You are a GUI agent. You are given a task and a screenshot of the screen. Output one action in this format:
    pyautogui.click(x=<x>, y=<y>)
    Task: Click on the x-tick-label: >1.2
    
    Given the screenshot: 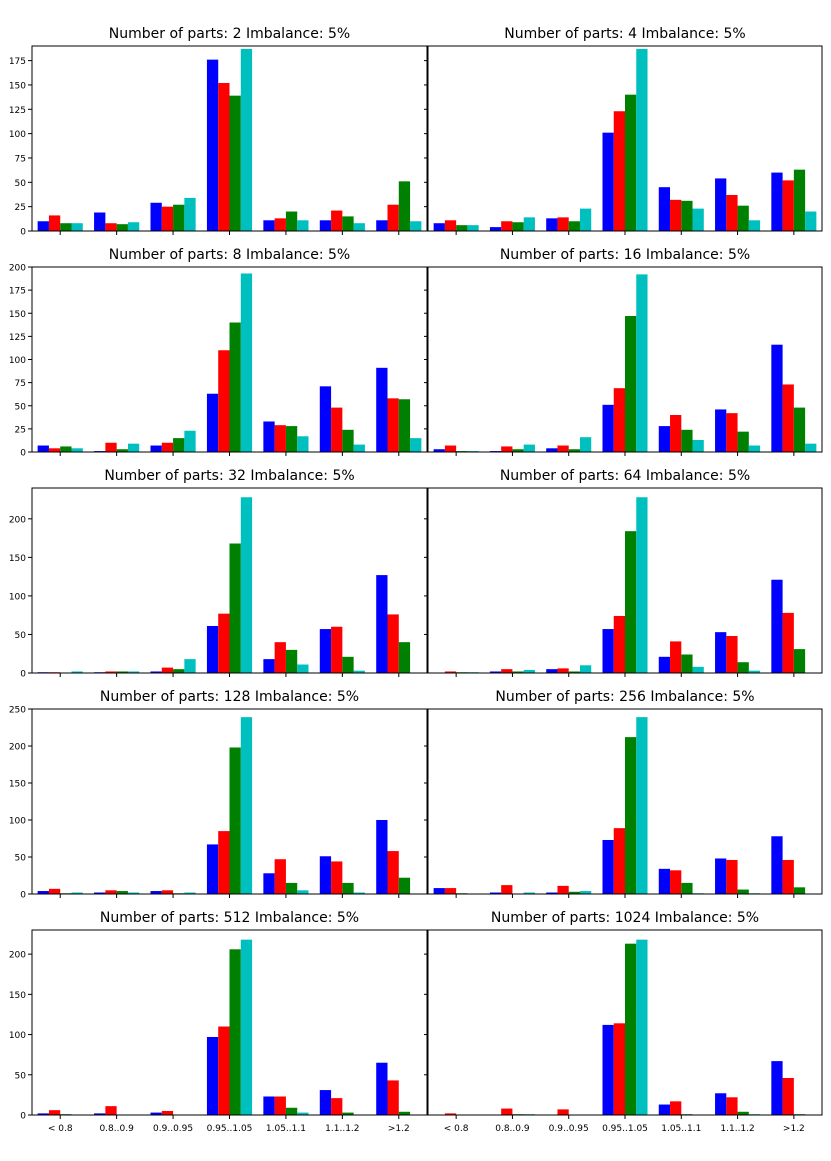 What is the action you would take?
    pyautogui.click(x=794, y=1129)
    